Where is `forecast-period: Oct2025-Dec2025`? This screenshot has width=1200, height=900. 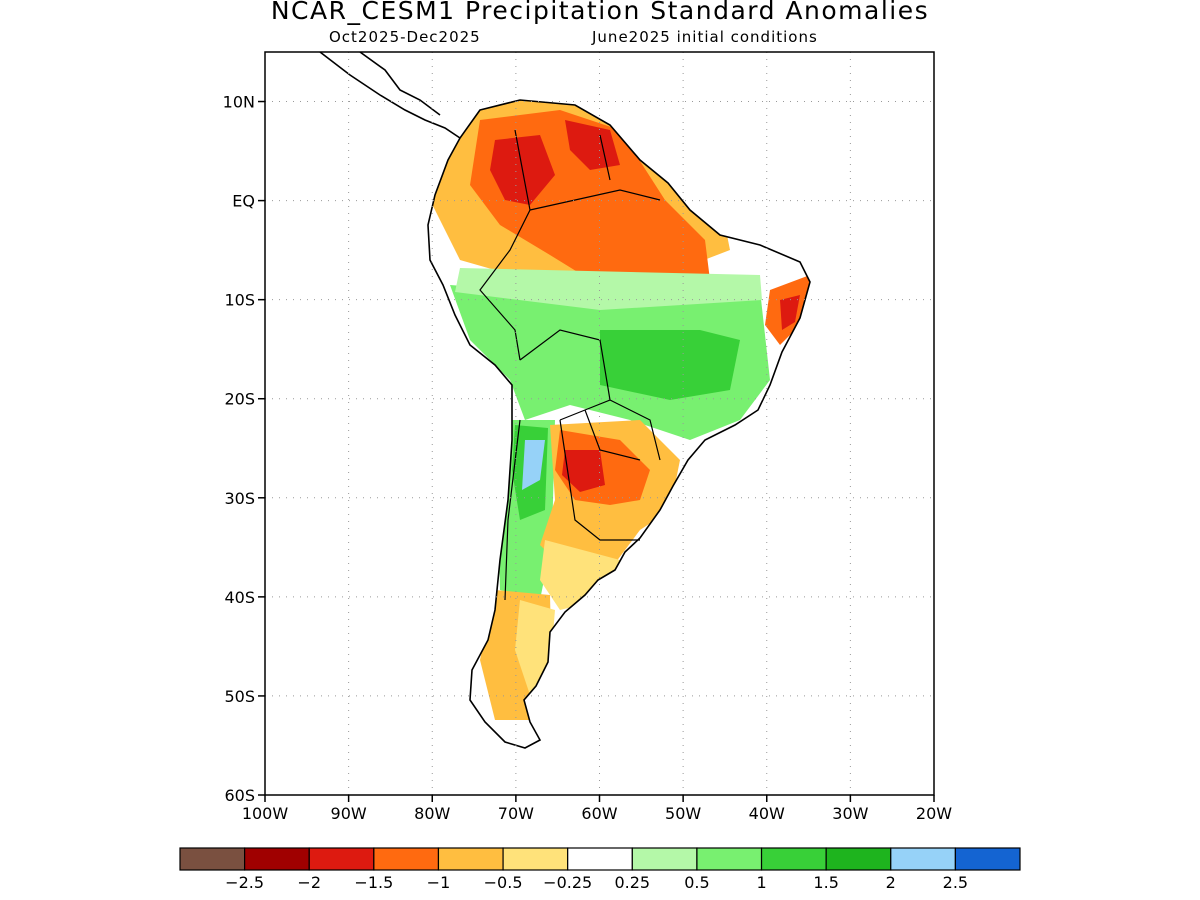 forecast-period: Oct2025-Dec2025 is located at coordinates (405, 37).